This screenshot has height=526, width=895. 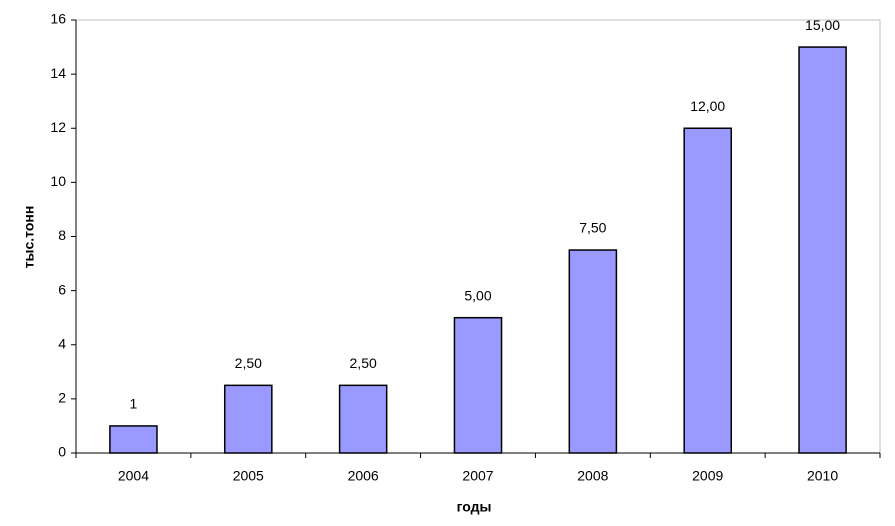 What do you see at coordinates (58, 181) in the screenshot?
I see `y-tick-label: 10` at bounding box center [58, 181].